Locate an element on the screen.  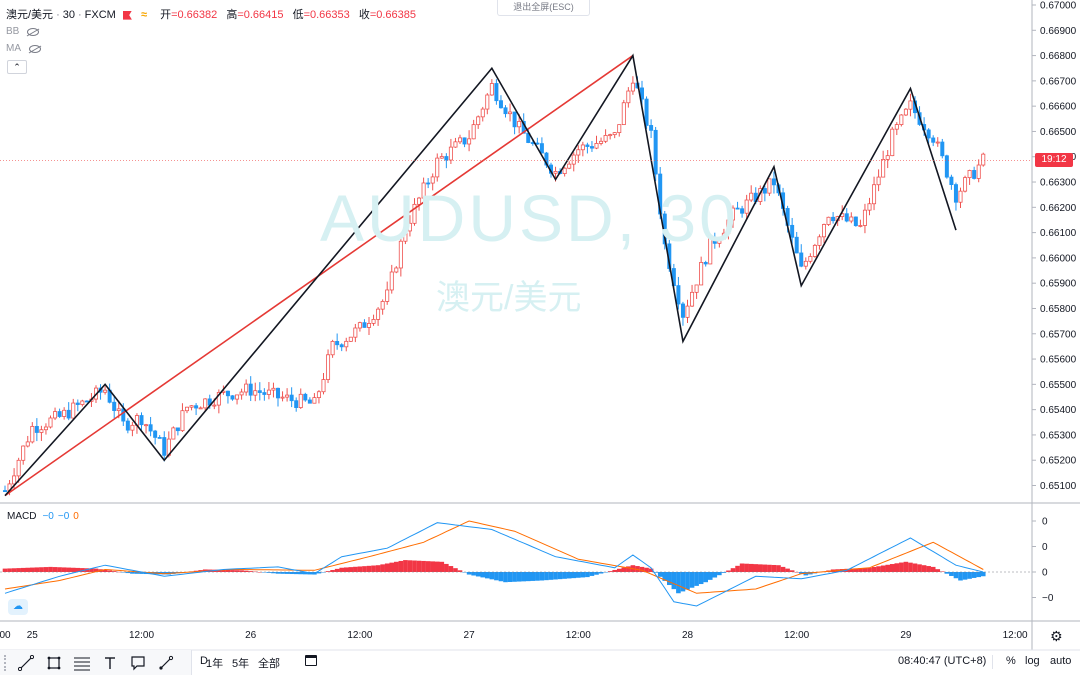
bottom-toolbar: D 1年 5年 全部 08:40:47 (UTC+8) % log auto is located at coordinates (540, 662).